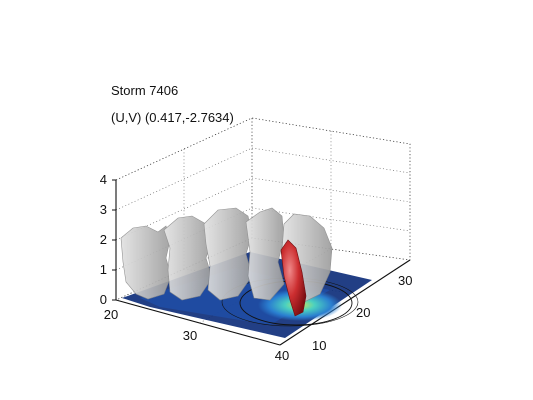 This screenshot has height=400, width=533. Describe the element at coordinates (103, 269) in the screenshot. I see `z-tick-label: 1` at that location.